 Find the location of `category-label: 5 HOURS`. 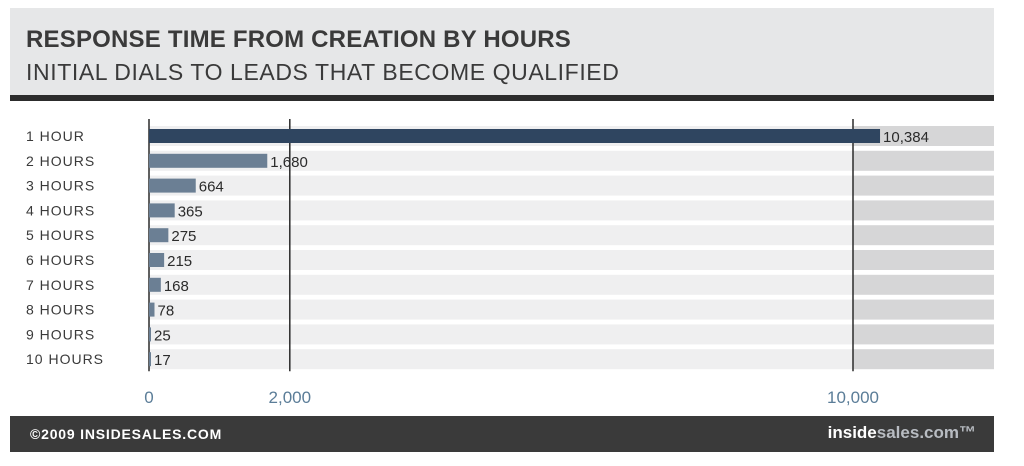

category-label: 5 HOURS is located at coordinates (60, 235).